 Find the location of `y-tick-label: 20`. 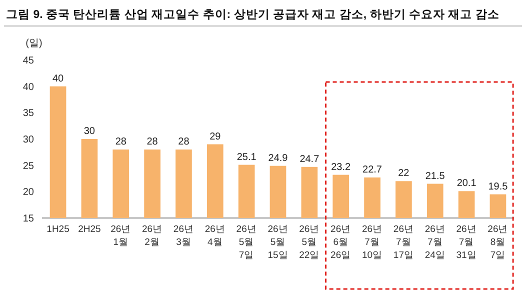

y-tick-label: 20 is located at coordinates (28, 192).